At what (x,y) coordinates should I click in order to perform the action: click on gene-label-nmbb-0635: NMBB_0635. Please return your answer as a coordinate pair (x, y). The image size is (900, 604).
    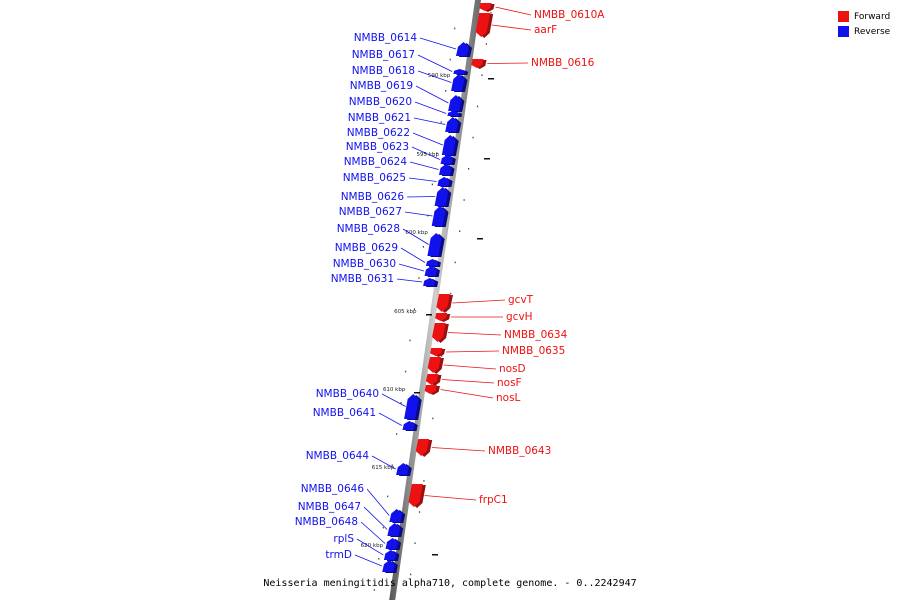
    Looking at the image, I should click on (533, 351).